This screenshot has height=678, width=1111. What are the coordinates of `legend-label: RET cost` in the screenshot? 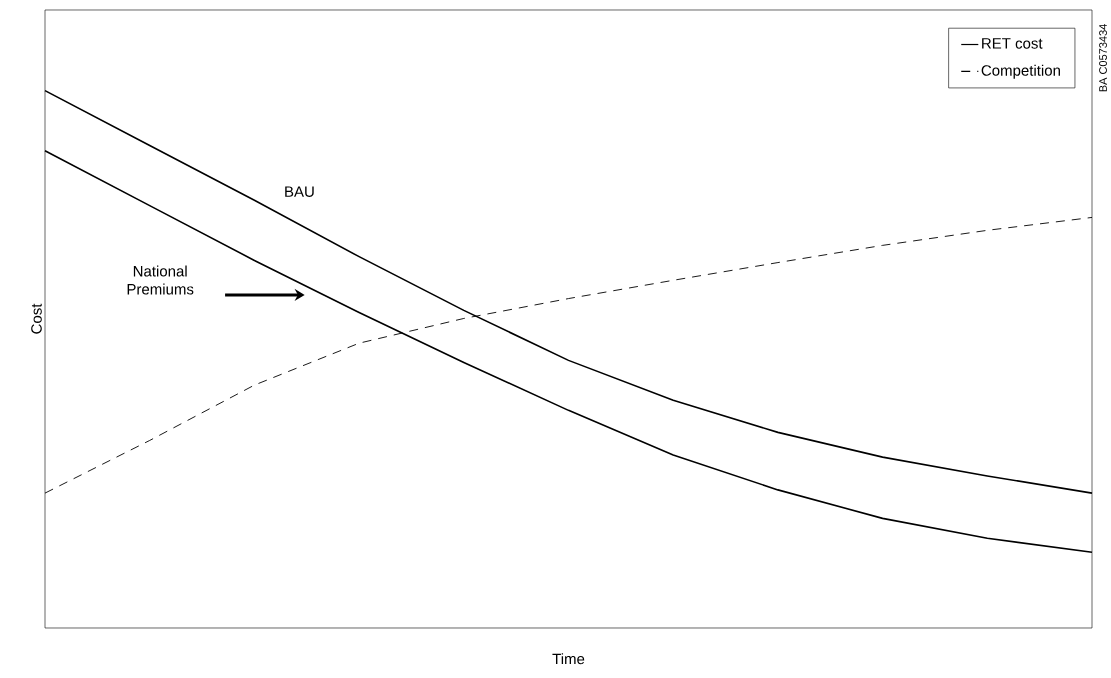 It's located at (1012, 43).